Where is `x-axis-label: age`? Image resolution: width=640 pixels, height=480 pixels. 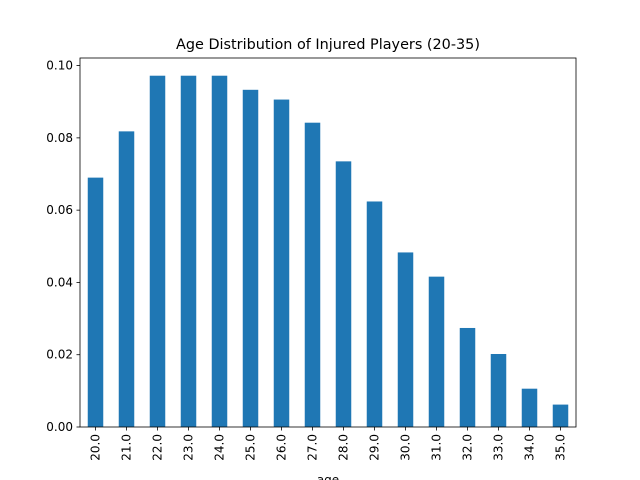
x-axis-label: age is located at coordinates (328, 476).